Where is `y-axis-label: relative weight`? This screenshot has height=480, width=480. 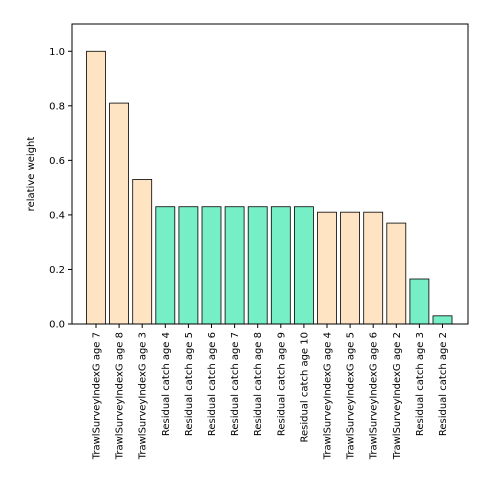 y-axis-label: relative weight is located at coordinates (31, 174).